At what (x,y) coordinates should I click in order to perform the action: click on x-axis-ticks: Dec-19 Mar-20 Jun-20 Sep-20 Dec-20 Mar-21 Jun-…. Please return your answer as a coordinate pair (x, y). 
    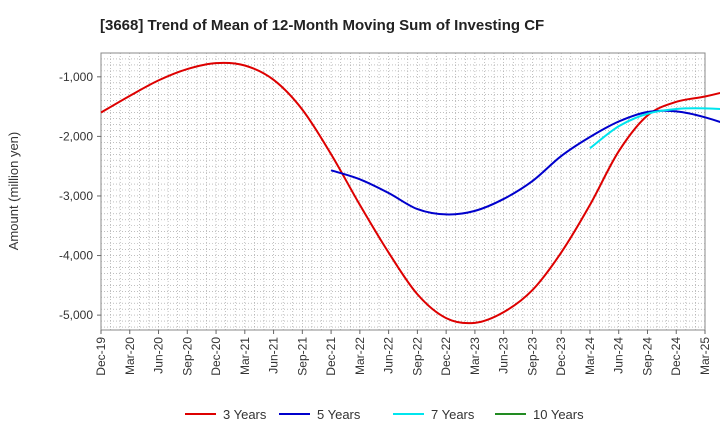
    Looking at the image, I should click on (403, 353).